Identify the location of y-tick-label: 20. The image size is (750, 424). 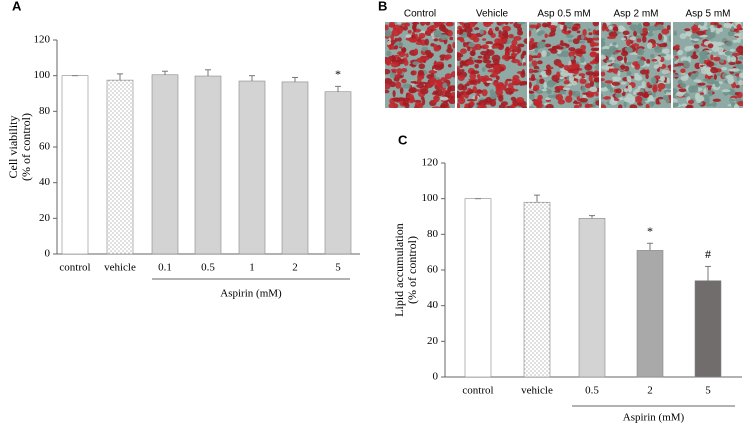
(433, 341).